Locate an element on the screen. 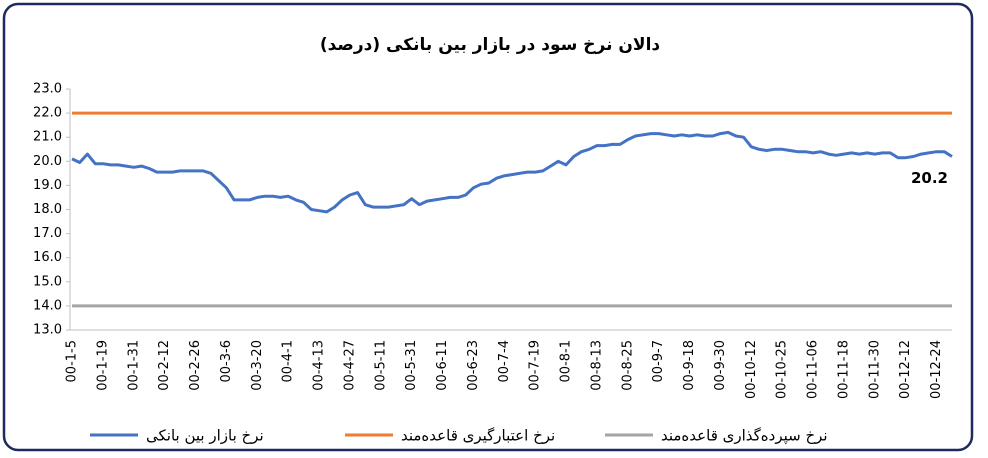 This screenshot has height=458, width=988. y-tick-label: 18.0 is located at coordinates (47, 209).